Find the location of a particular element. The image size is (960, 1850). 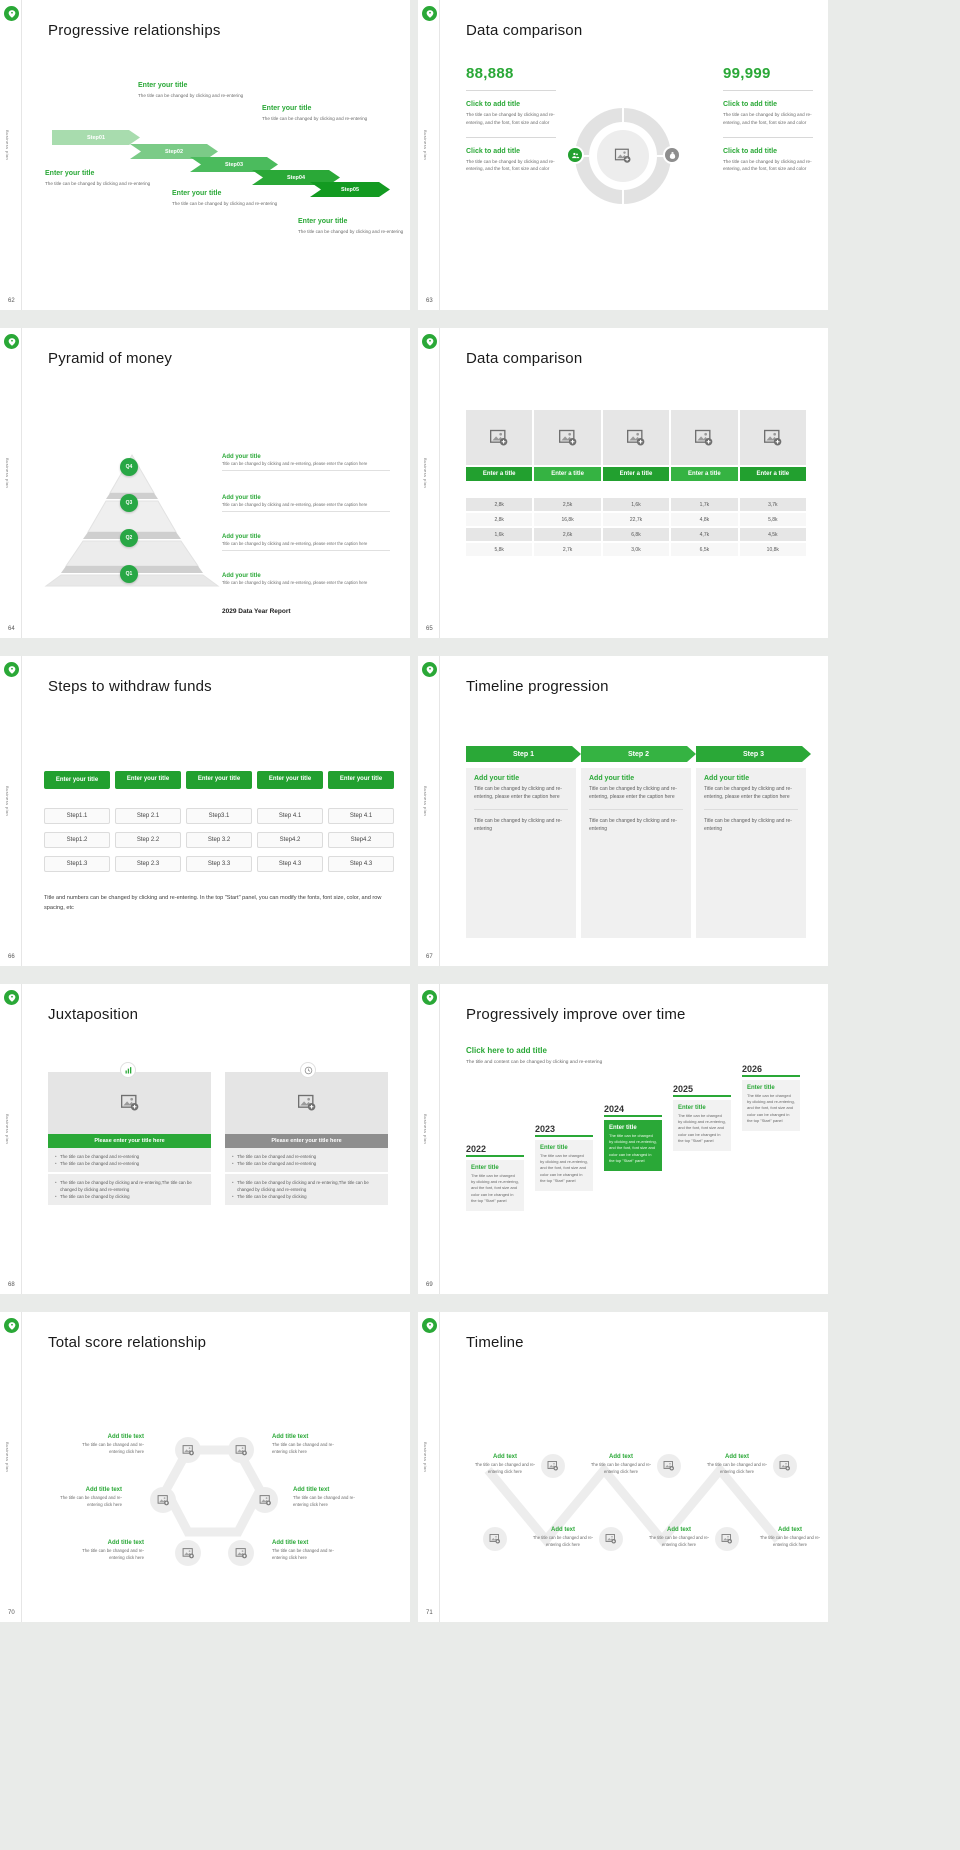

step-column-header-5: Enter your title is located at coordinates (361, 780).